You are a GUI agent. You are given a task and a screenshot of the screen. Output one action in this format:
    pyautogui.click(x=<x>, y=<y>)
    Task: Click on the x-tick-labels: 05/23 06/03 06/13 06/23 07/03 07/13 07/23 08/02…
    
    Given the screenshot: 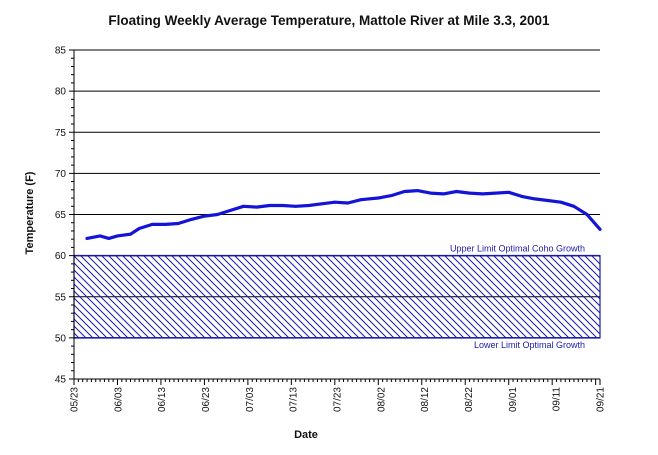 What is the action you would take?
    pyautogui.click(x=338, y=399)
    